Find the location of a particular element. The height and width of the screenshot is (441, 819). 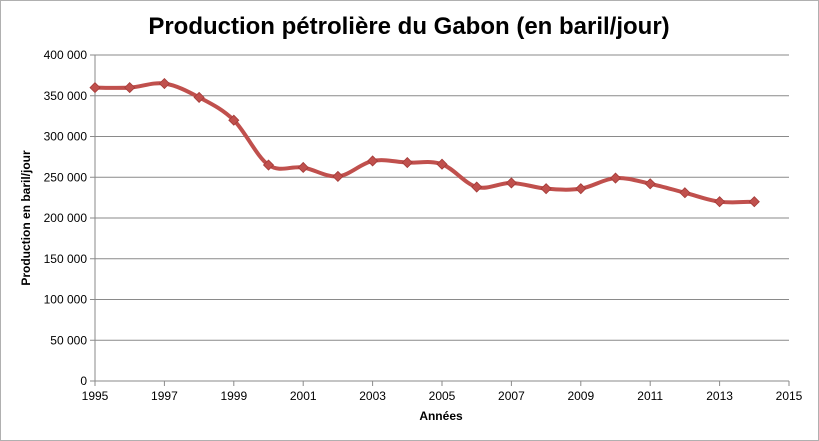

x-tick-label: 2003 is located at coordinates (372, 396).